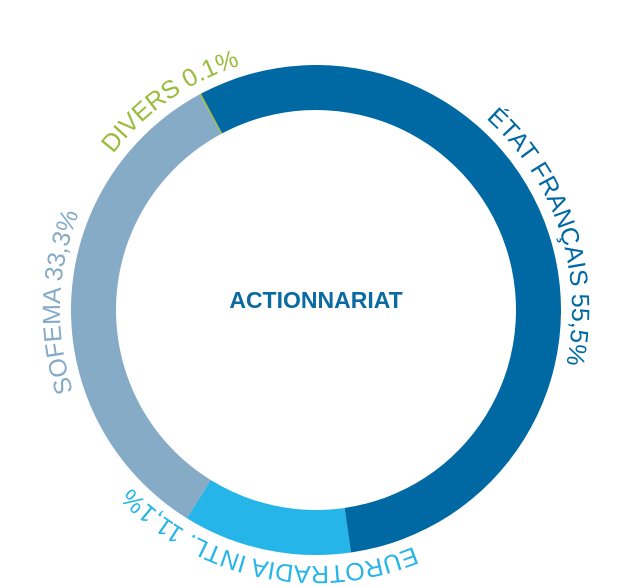 Image resolution: width=619 pixels, height=586 pixels. What do you see at coordinates (577, 330) in the screenshot?
I see `value-label: 55,5%` at bounding box center [577, 330].